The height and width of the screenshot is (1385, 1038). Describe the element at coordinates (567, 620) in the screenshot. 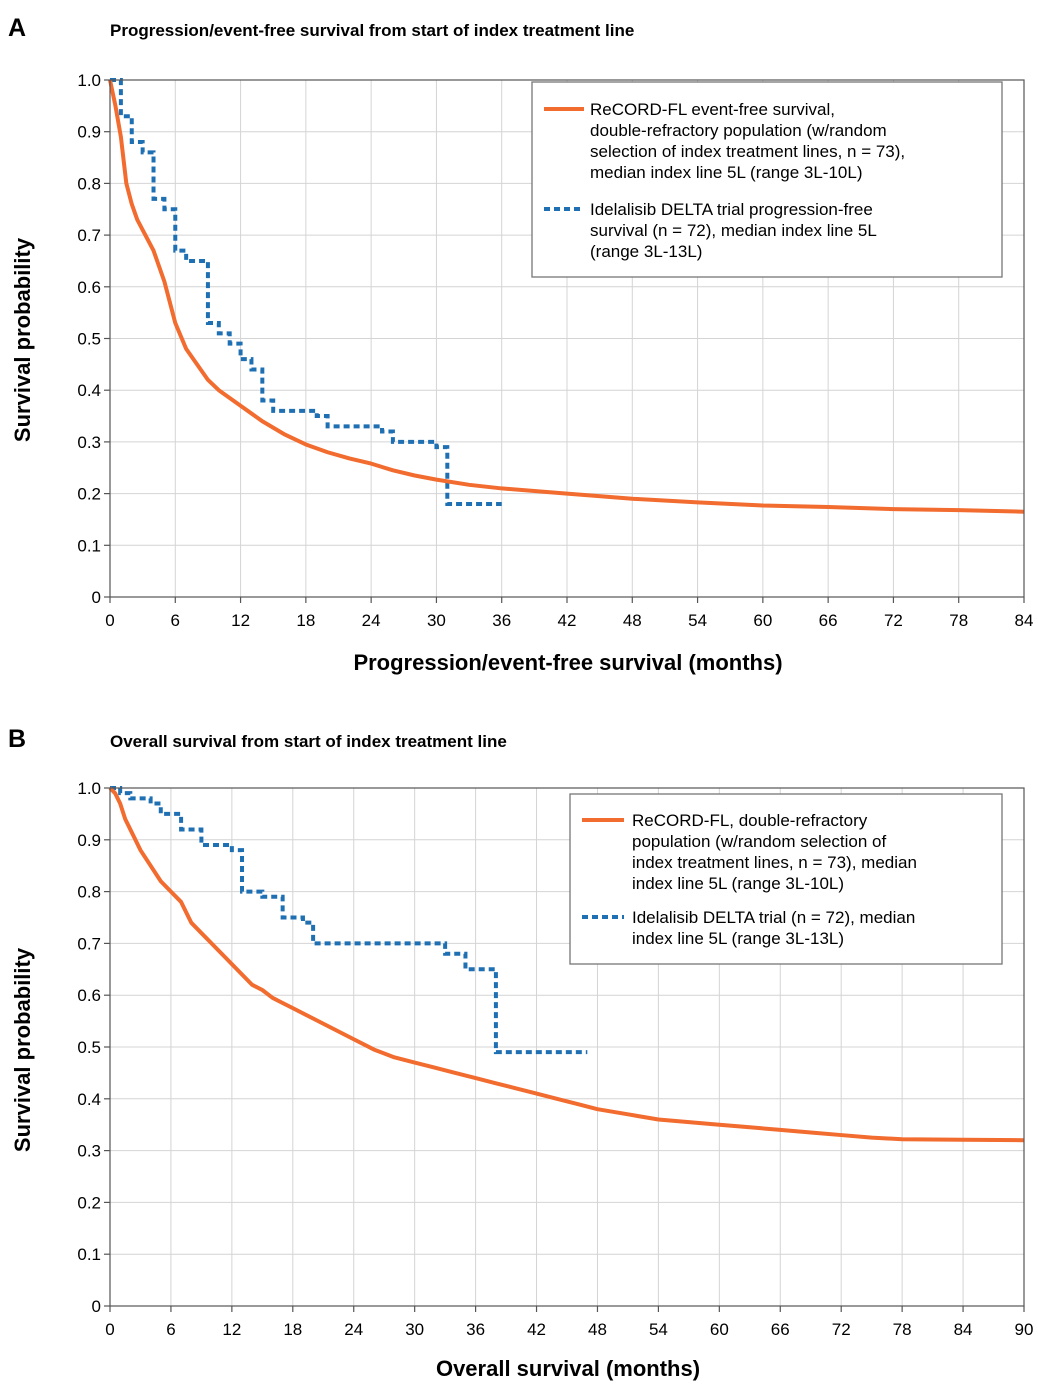

I see `panel-a-x-tick-label: 42` at that location.